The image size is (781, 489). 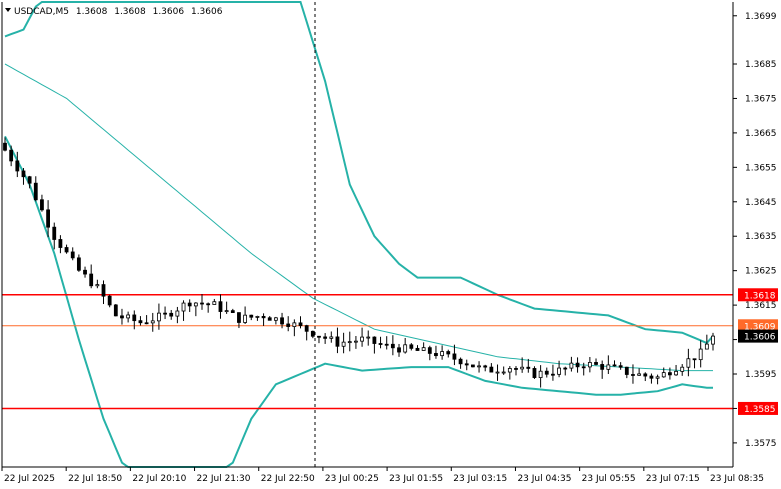 What do you see at coordinates (758, 295) in the screenshot?
I see `level-badge: 1.3618` at bounding box center [758, 295].